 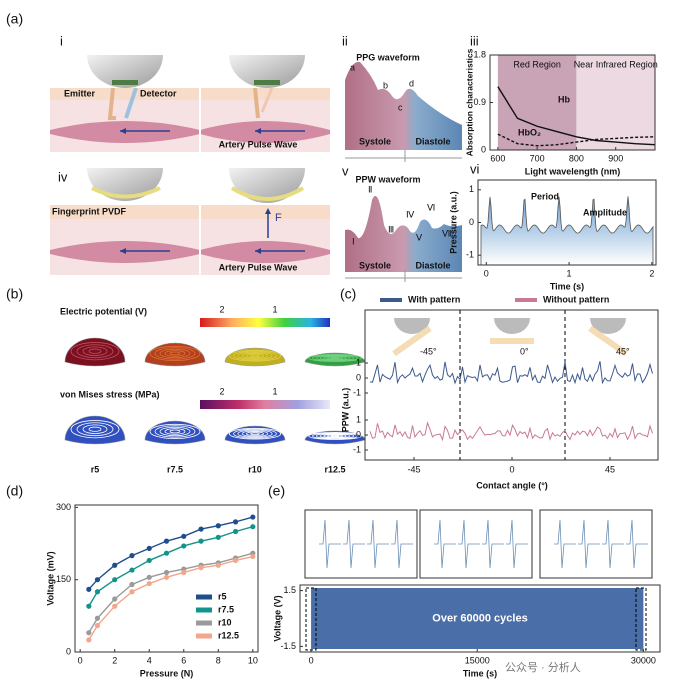 What do you see at coordinates (358, 362) in the screenshot?
I see `y-tick-label: 1` at bounding box center [358, 362].